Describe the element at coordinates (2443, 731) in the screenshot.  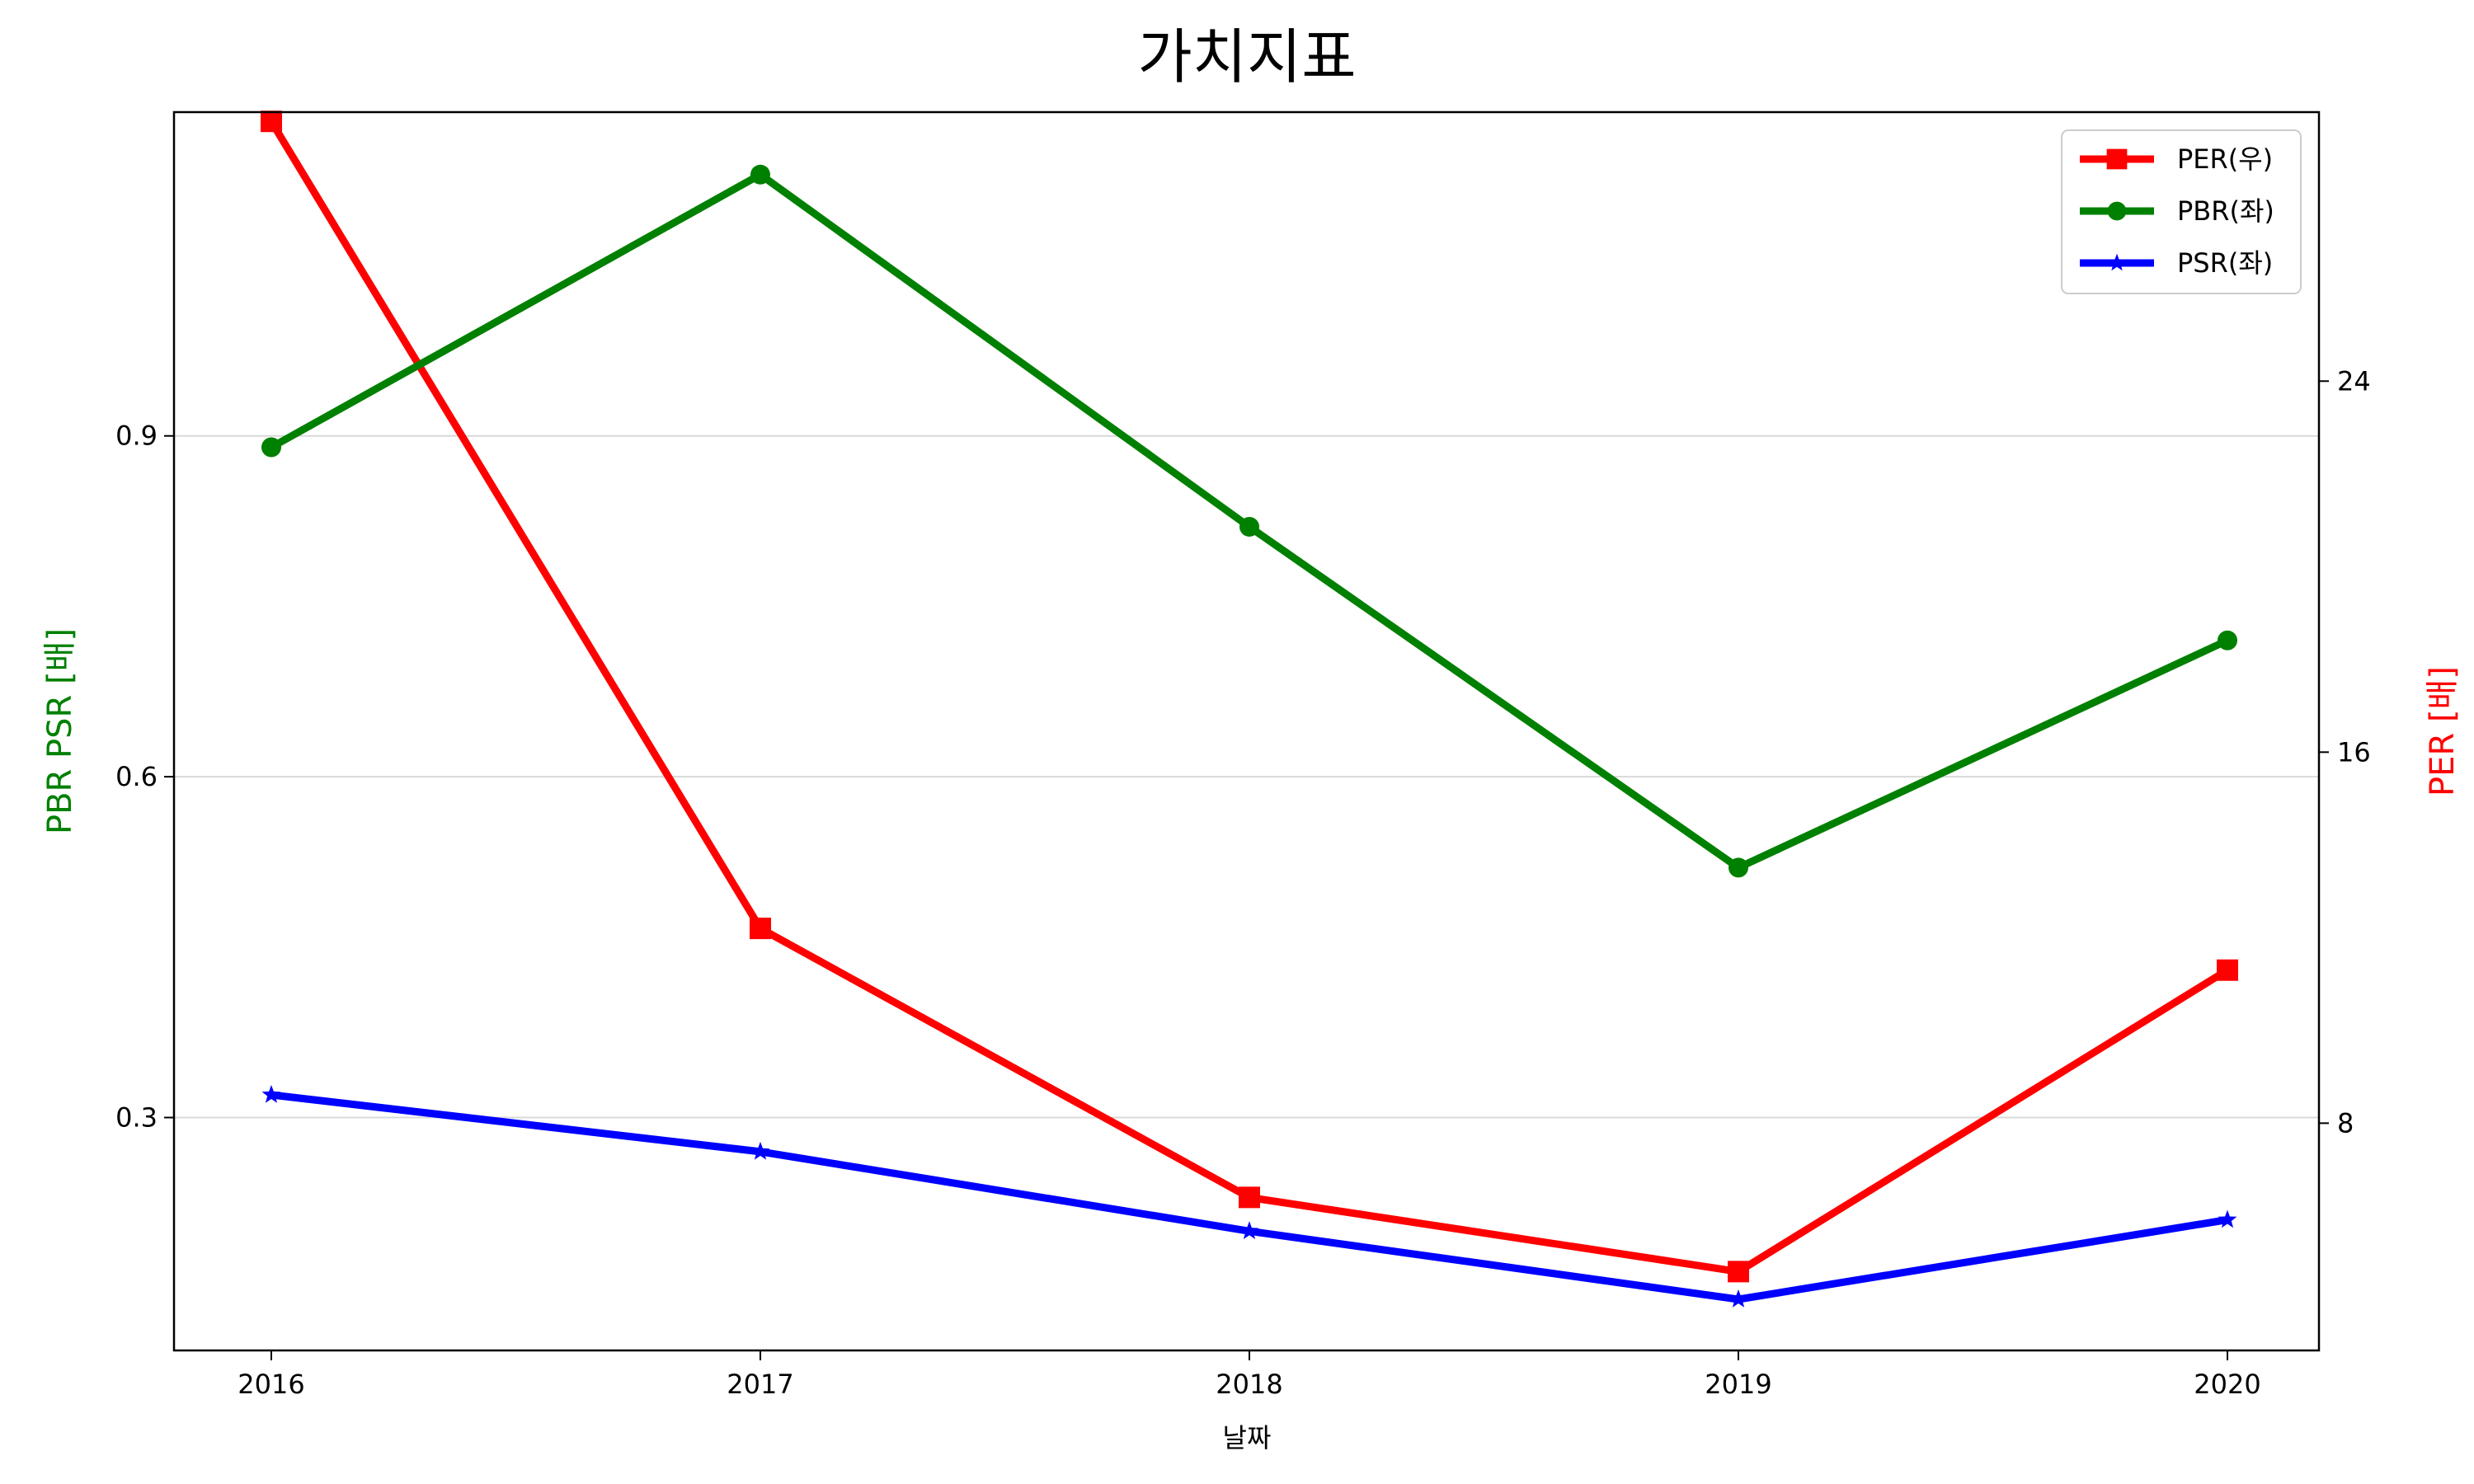
I see `right-y-axis-label: PER [배]` at that location.